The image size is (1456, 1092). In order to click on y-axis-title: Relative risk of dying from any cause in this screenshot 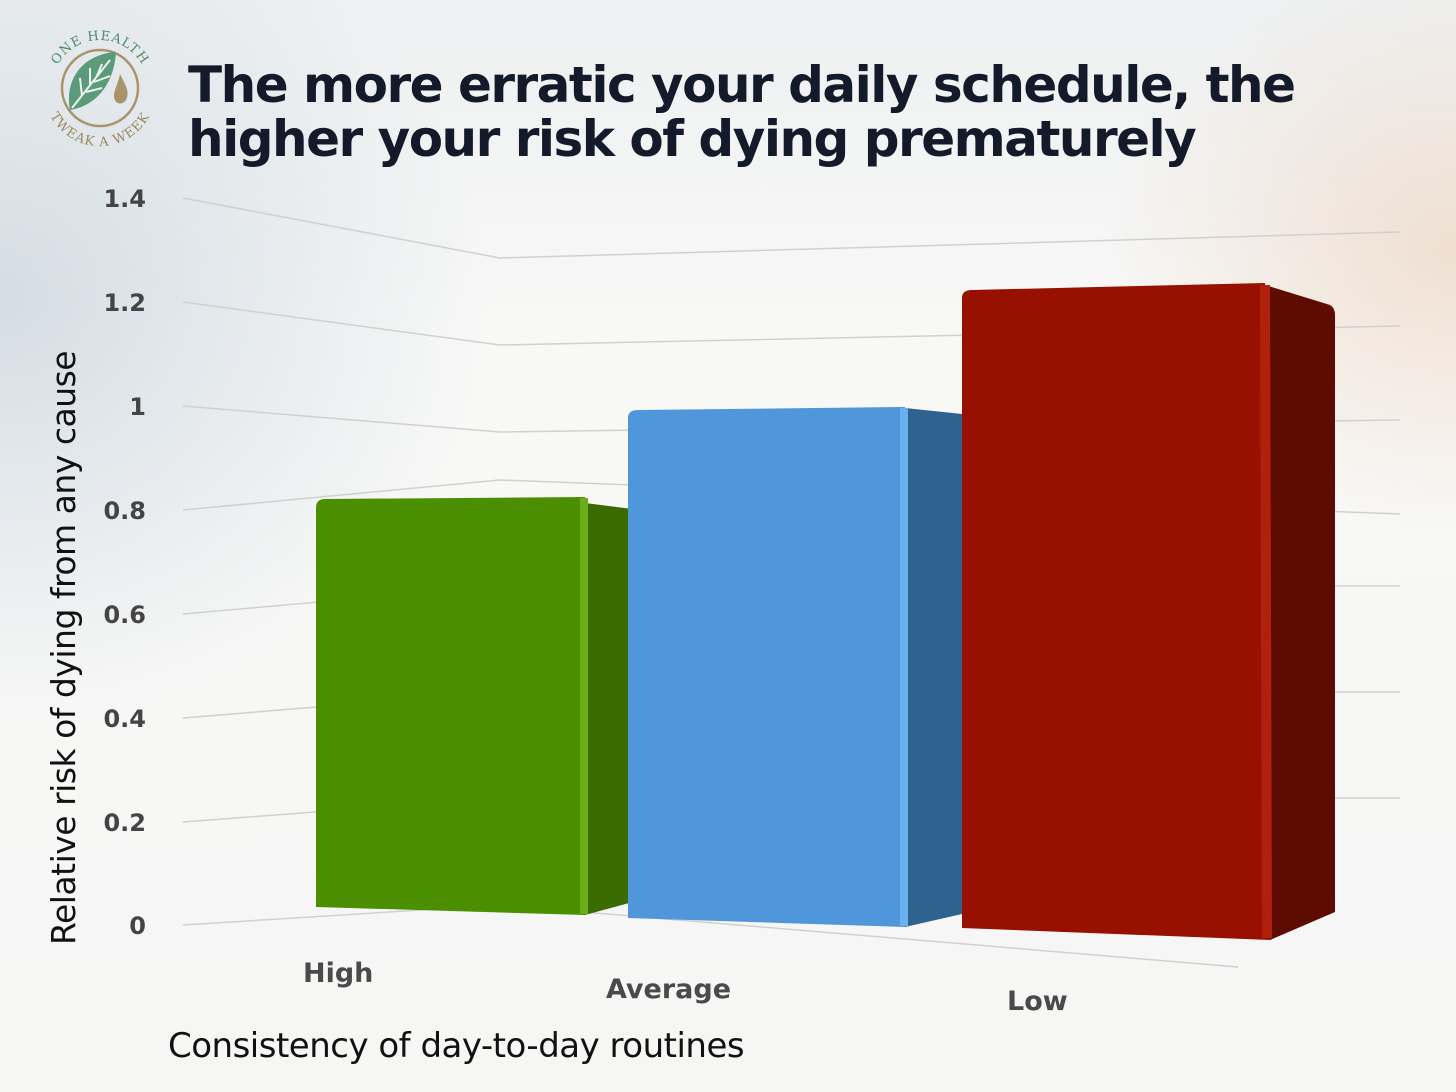, I will do `click(63, 647)`.